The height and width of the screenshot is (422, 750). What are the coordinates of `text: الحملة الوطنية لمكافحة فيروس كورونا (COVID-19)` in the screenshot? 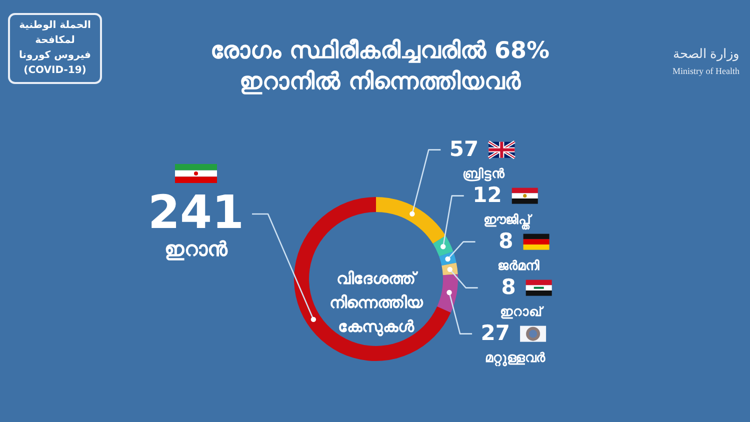 It's located at (55, 48).